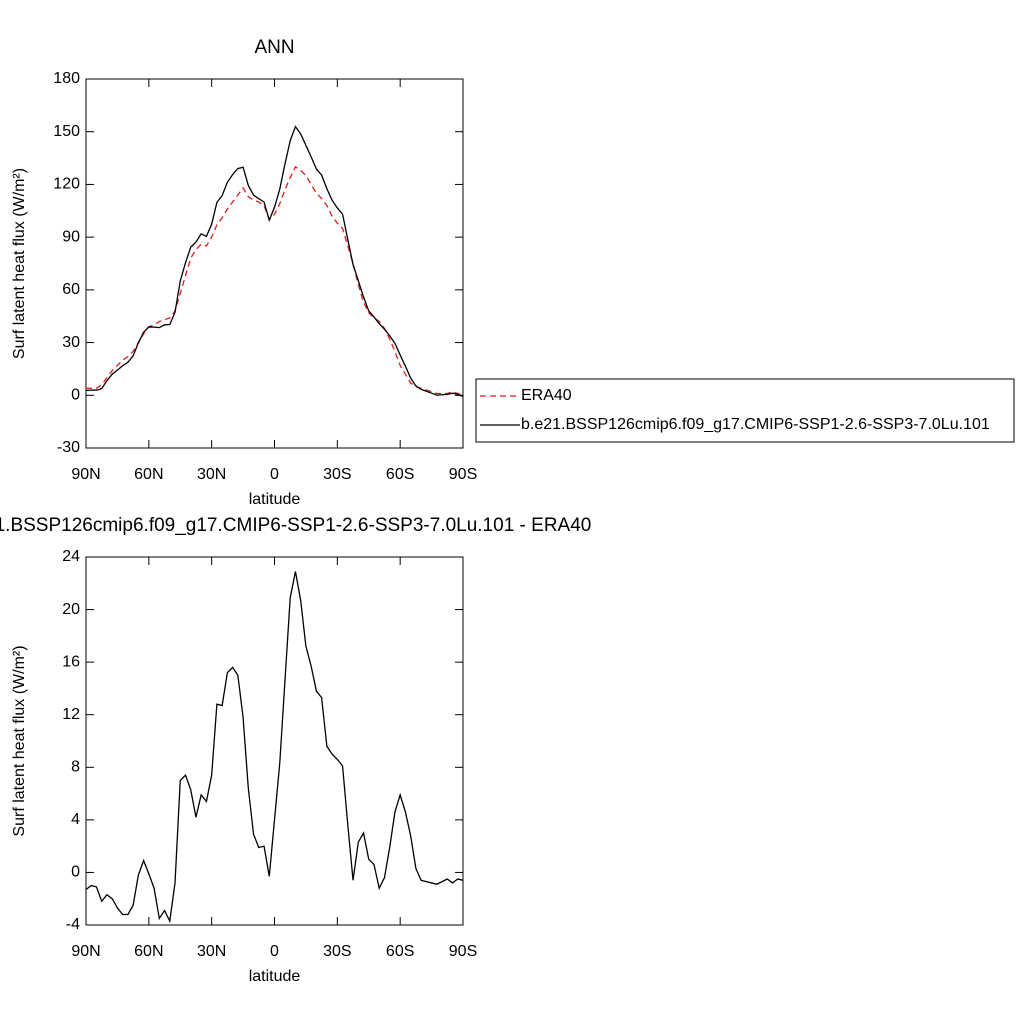 The height and width of the screenshot is (1024, 1024). Describe the element at coordinates (73, 924) in the screenshot. I see `y-tick-label: -4` at that location.